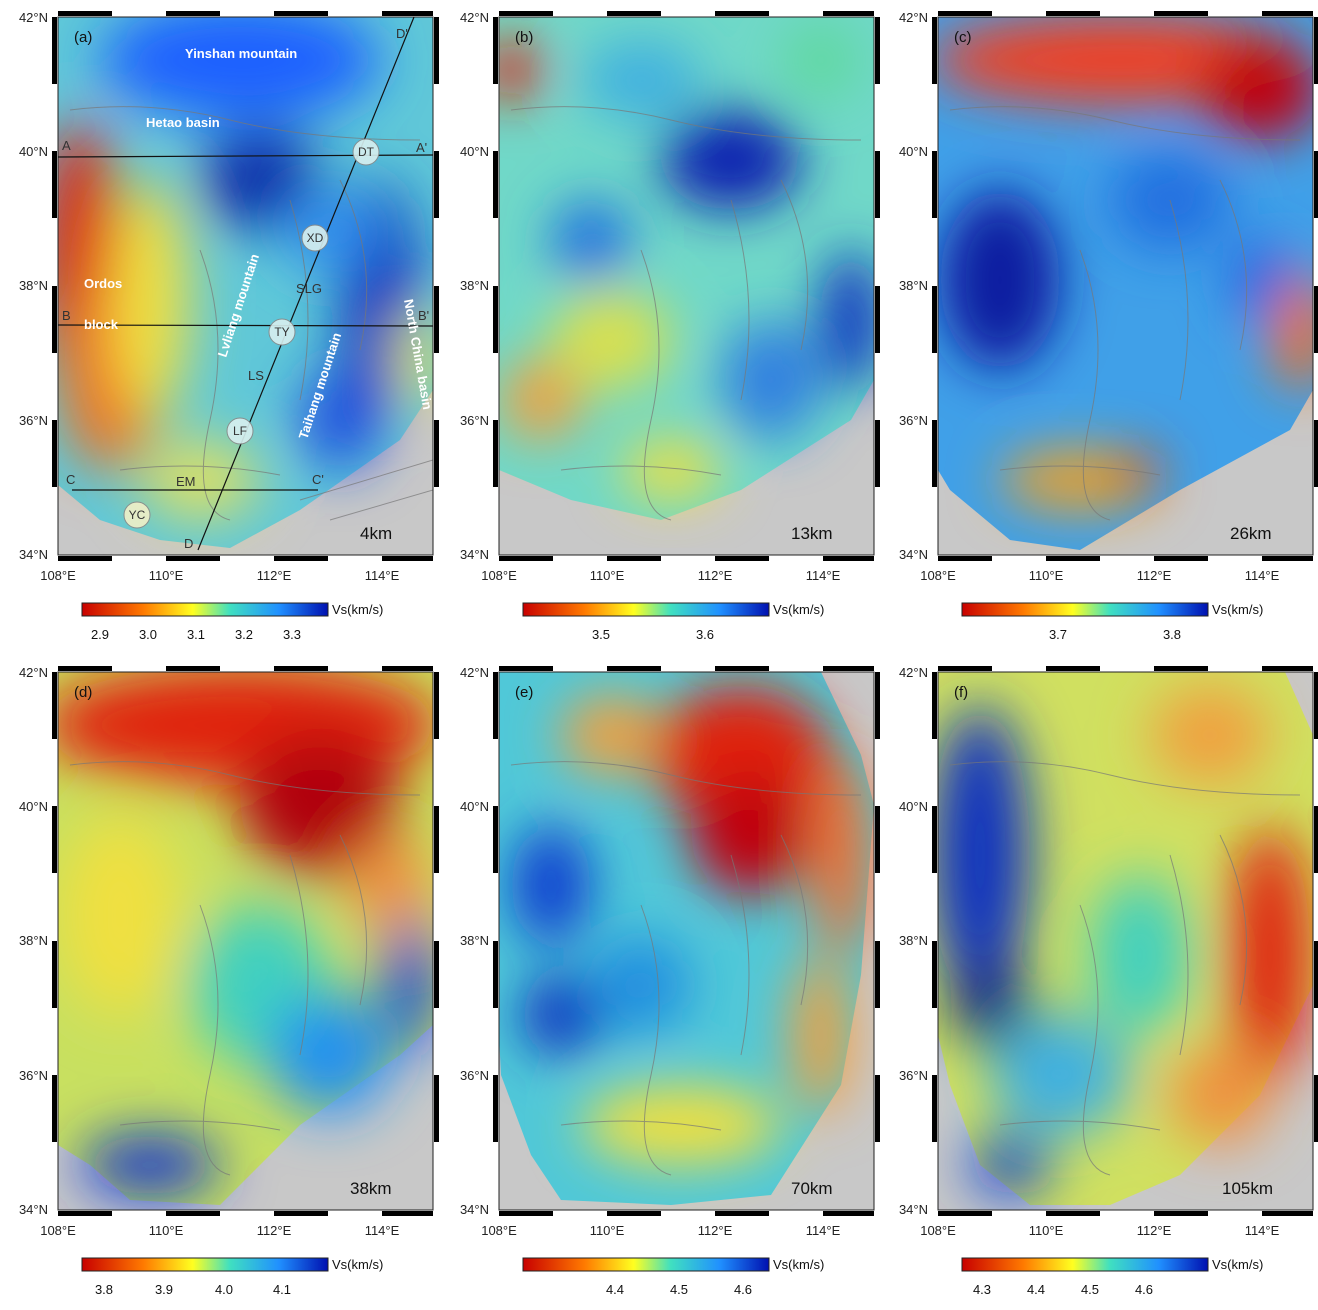 The width and height of the screenshot is (1318, 1310). Describe the element at coordinates (1251, 533) in the screenshot. I see `depth-label: 26km` at that location.